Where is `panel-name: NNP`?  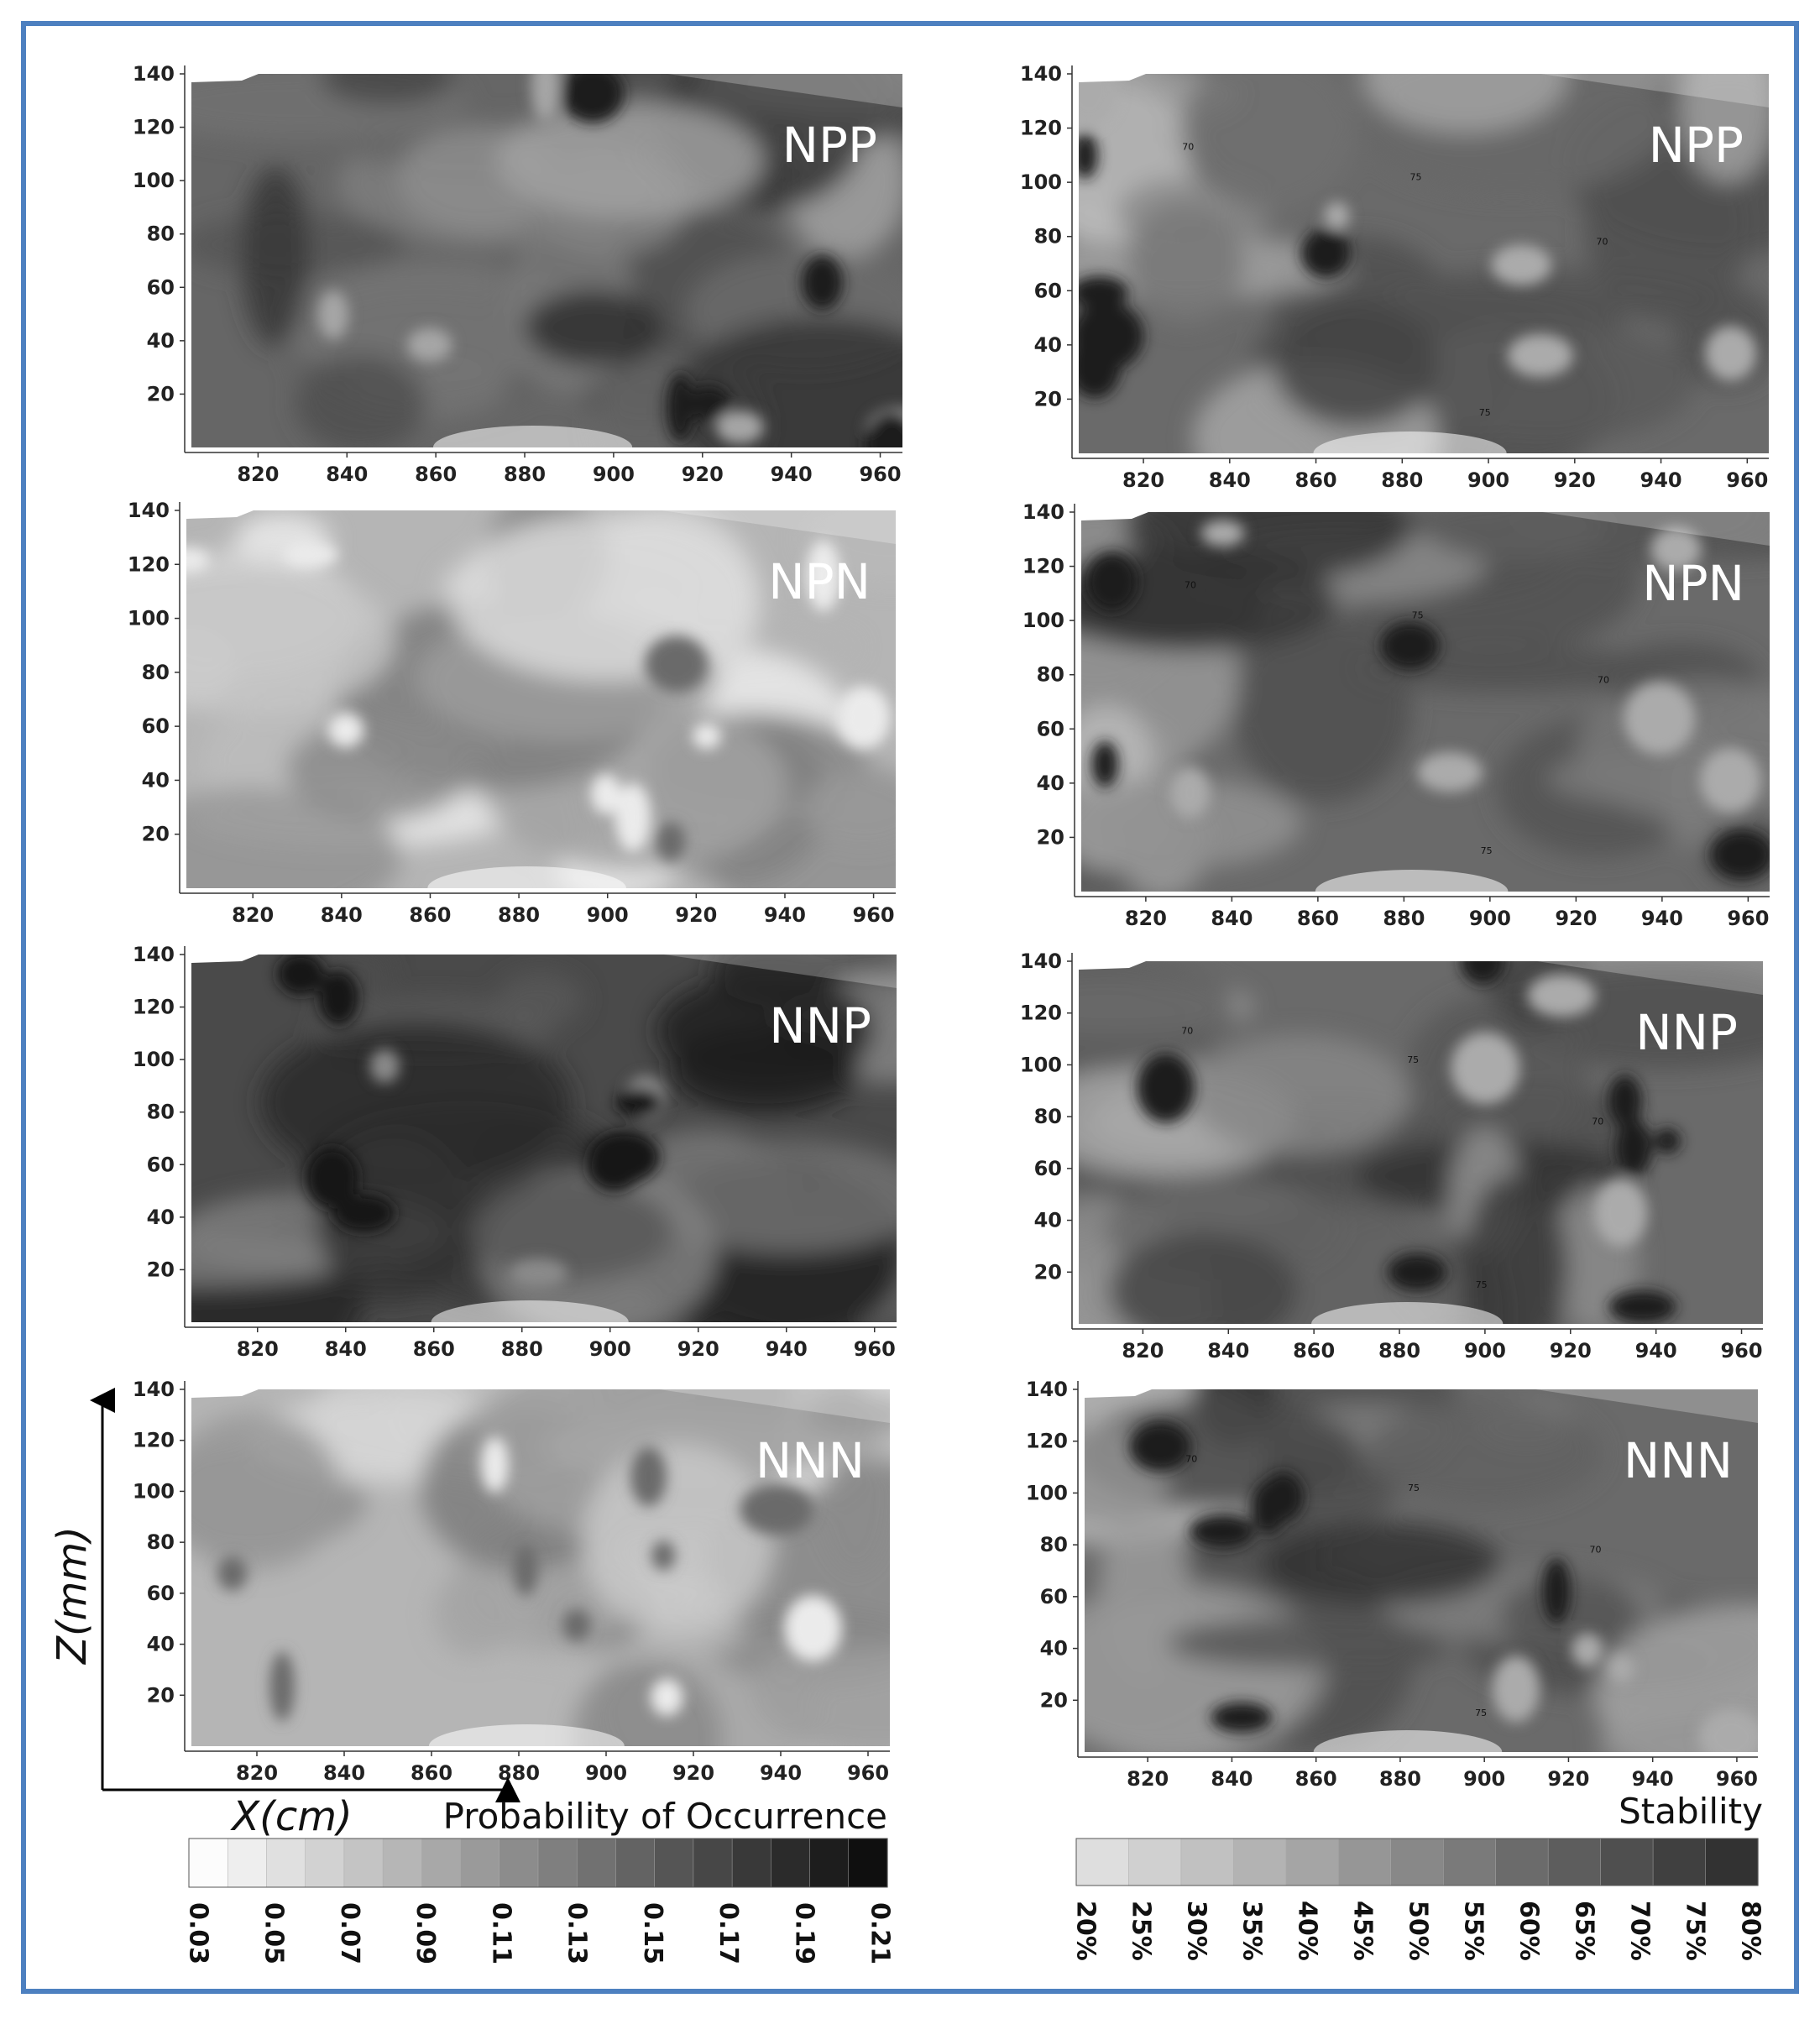 panel-name: NNP is located at coordinates (820, 1025).